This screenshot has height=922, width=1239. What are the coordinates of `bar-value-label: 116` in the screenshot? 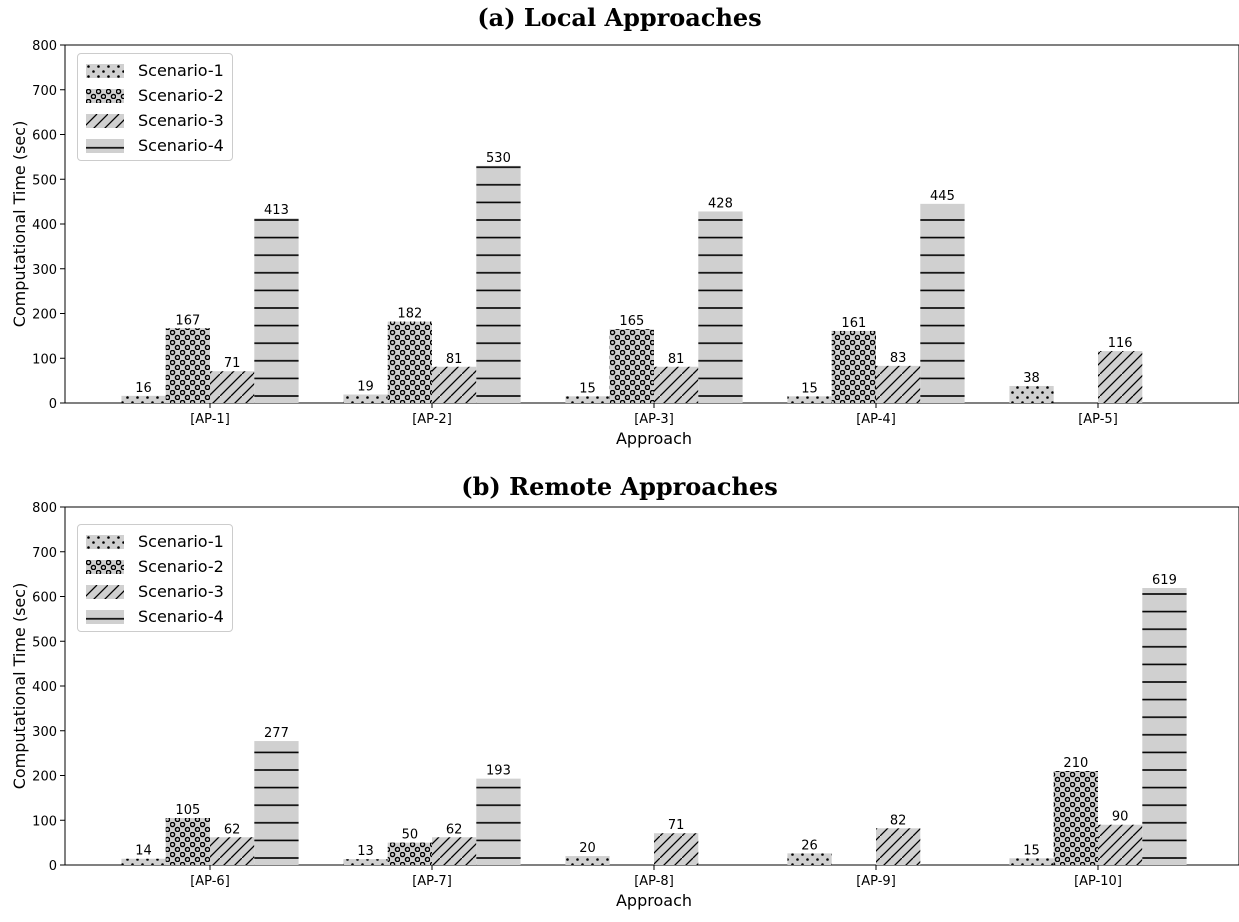 It's located at (1120, 343).